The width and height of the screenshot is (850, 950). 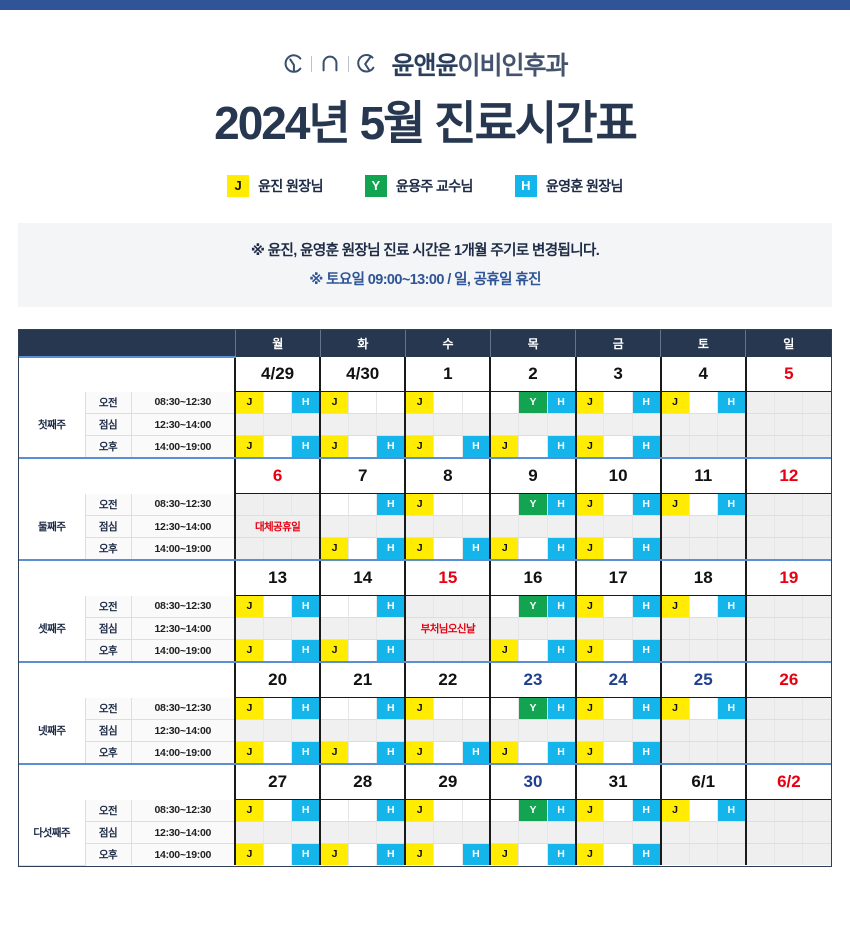 What do you see at coordinates (702, 476) in the screenshot?
I see `date-cell: 11` at bounding box center [702, 476].